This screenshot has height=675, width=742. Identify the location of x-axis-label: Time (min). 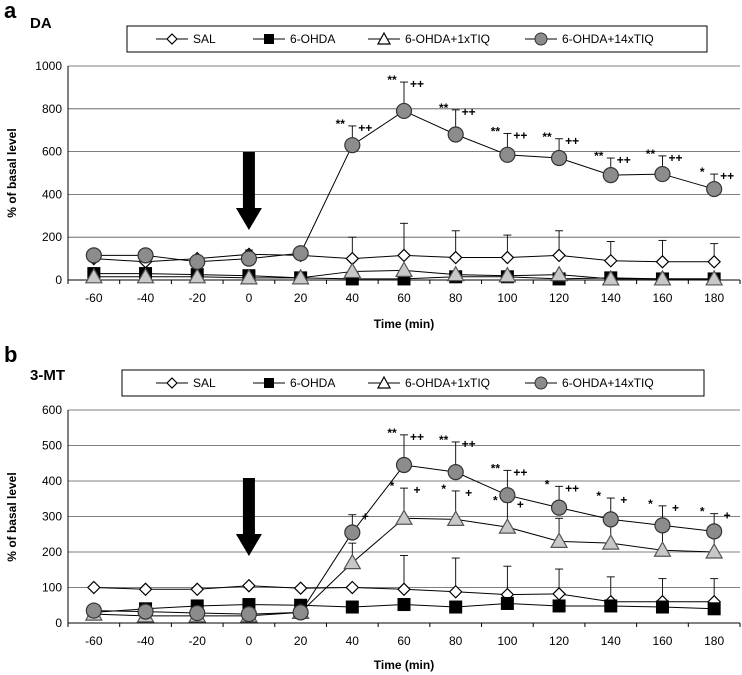
(404, 324).